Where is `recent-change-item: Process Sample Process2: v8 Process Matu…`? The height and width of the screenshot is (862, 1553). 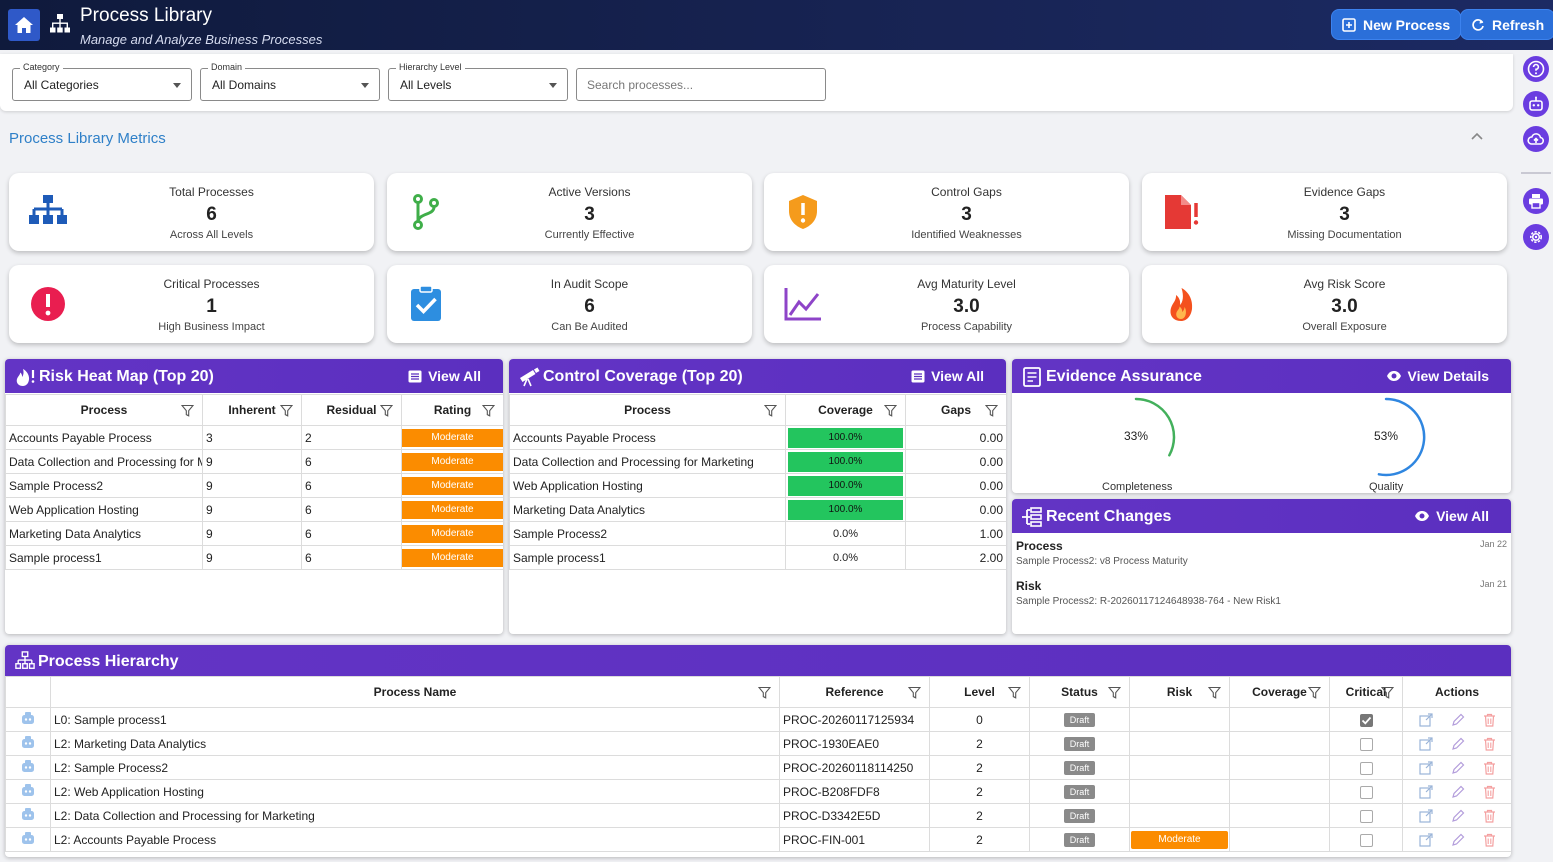 recent-change-item: Process Sample Process2: v8 Process Matu… is located at coordinates (1261, 553).